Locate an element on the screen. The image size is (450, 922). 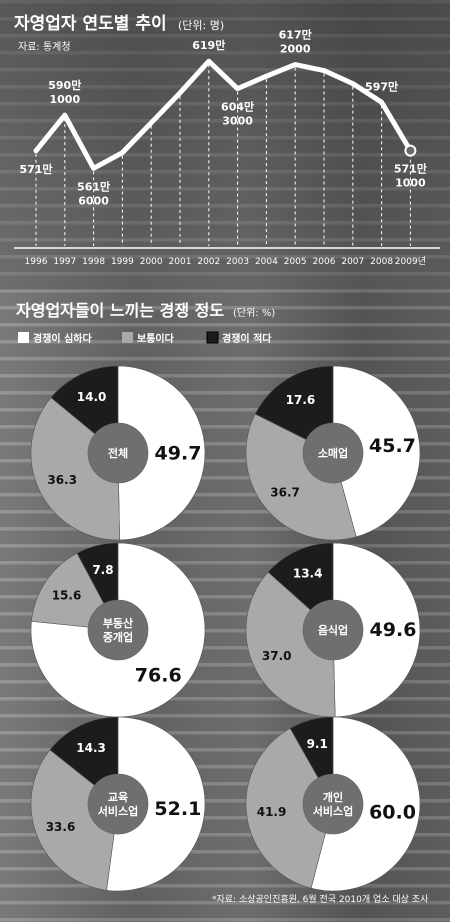
donut-center-label: 음식업 is located at coordinates (333, 630).